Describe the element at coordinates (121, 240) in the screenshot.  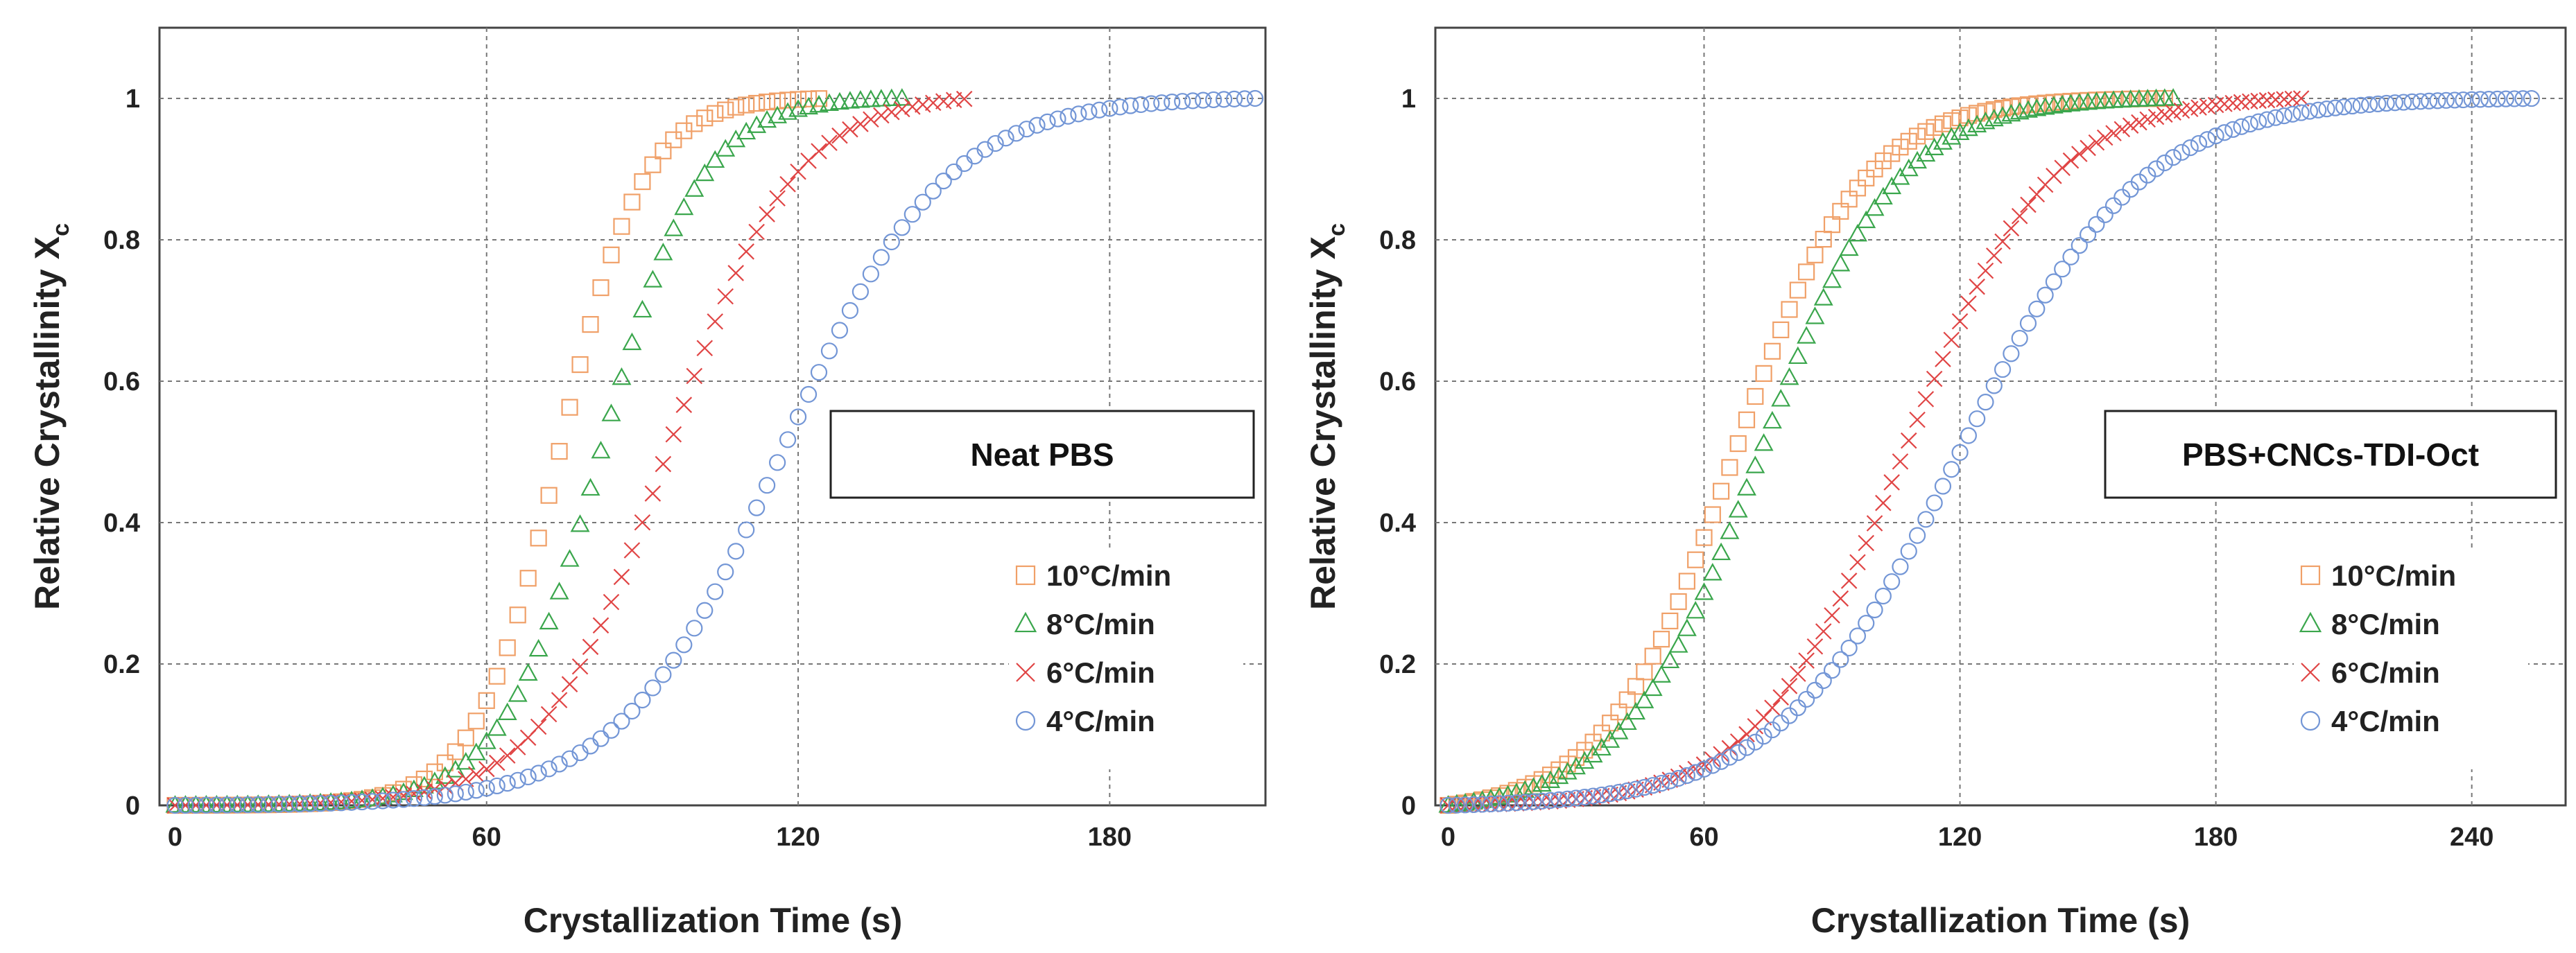
I see `y-tick-label: 0.8` at that location.